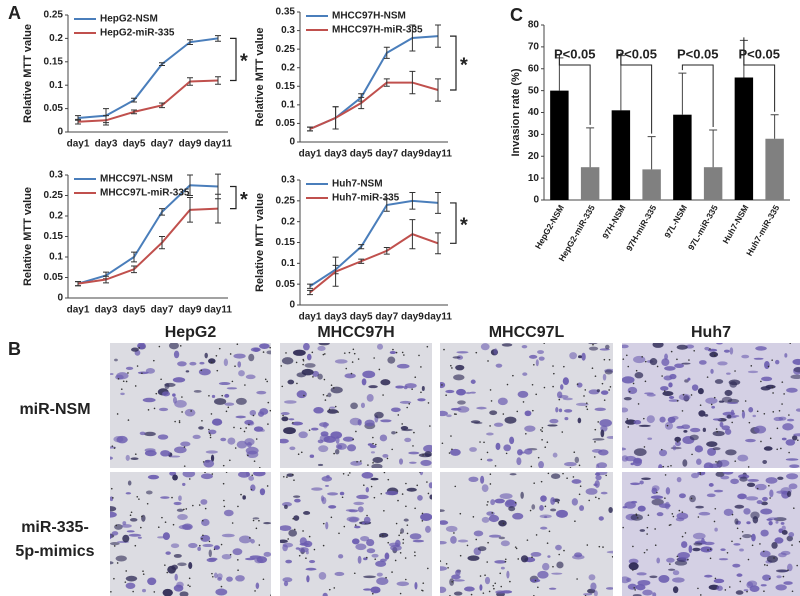 The height and width of the screenshot is (596, 800). I want to click on y-axis-label: Relative MTT value, so click(260, 242).